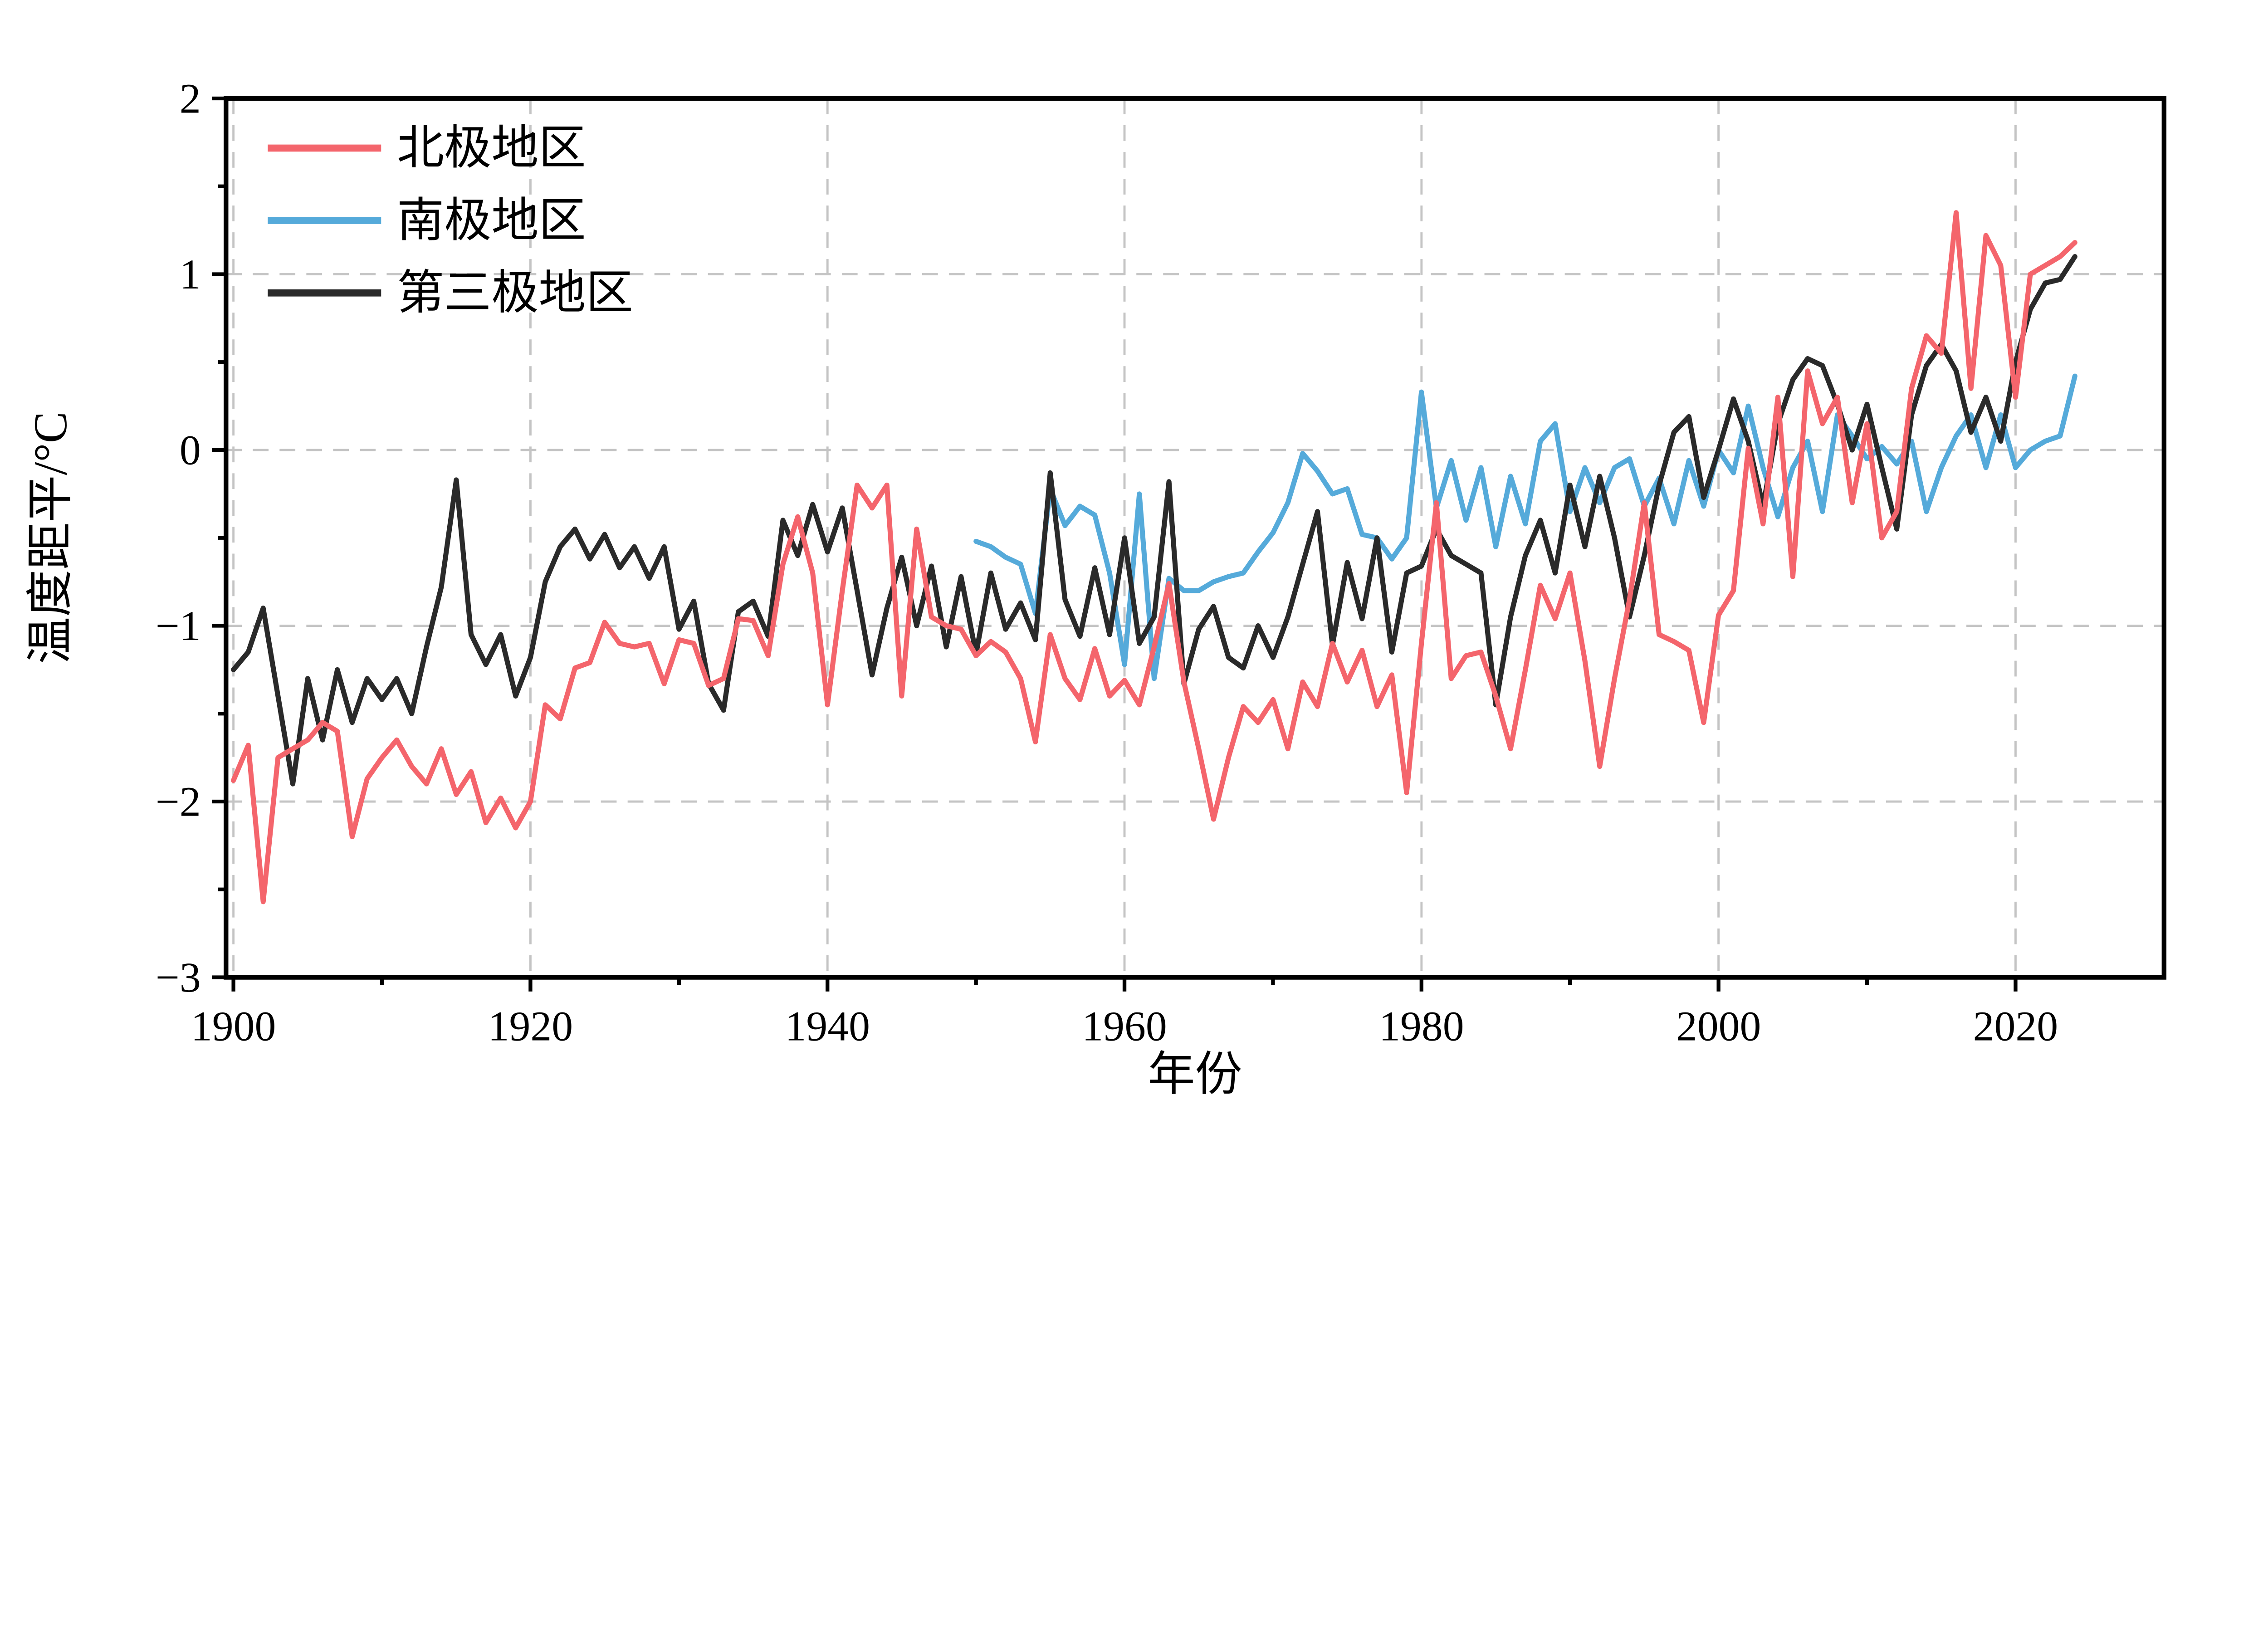 This screenshot has width=2268, height=1633. What do you see at coordinates (828, 1026) in the screenshot?
I see `x-tick-label: 1940` at bounding box center [828, 1026].